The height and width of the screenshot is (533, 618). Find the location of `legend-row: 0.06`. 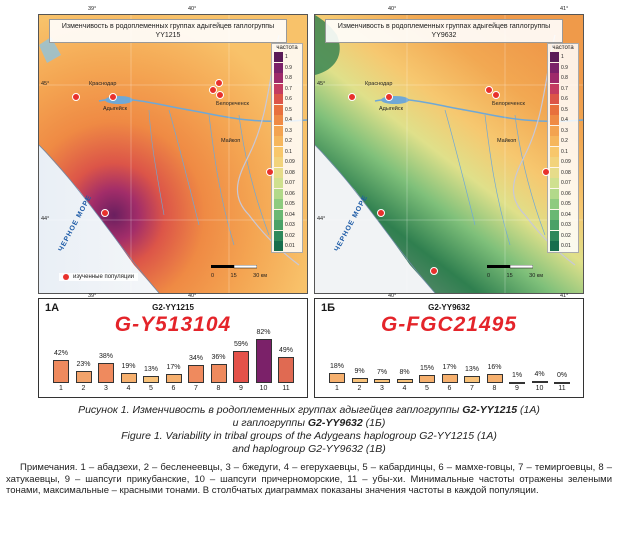

legend-row: 0.06 is located at coordinates (563, 194).